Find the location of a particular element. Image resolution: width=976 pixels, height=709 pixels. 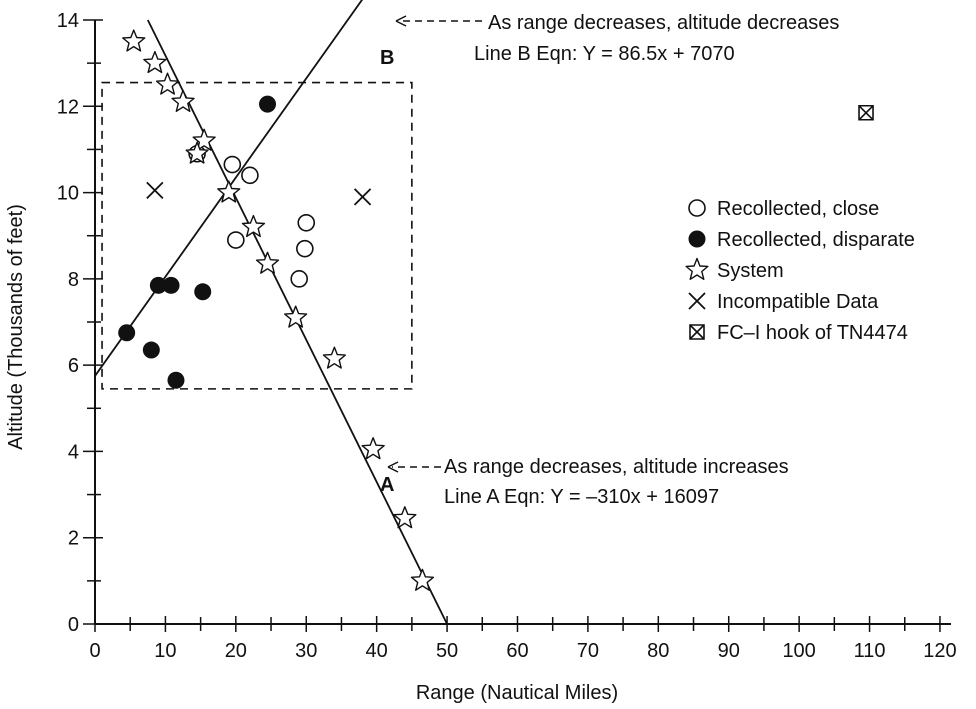

boxed-x-point is located at coordinates (866, 112).